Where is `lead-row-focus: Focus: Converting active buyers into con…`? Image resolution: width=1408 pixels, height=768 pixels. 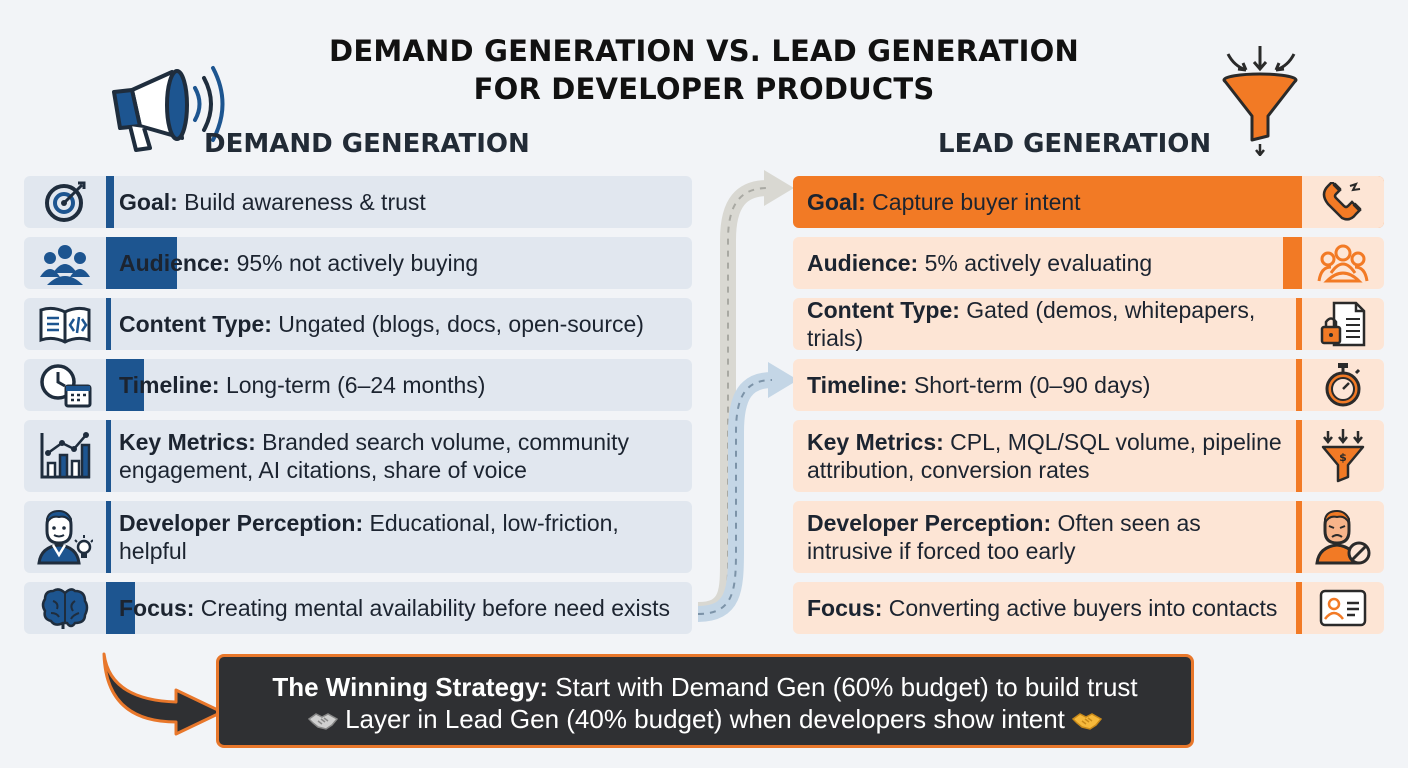
lead-row-focus: Focus: Converting active buyers into con… is located at coordinates (1088, 608).